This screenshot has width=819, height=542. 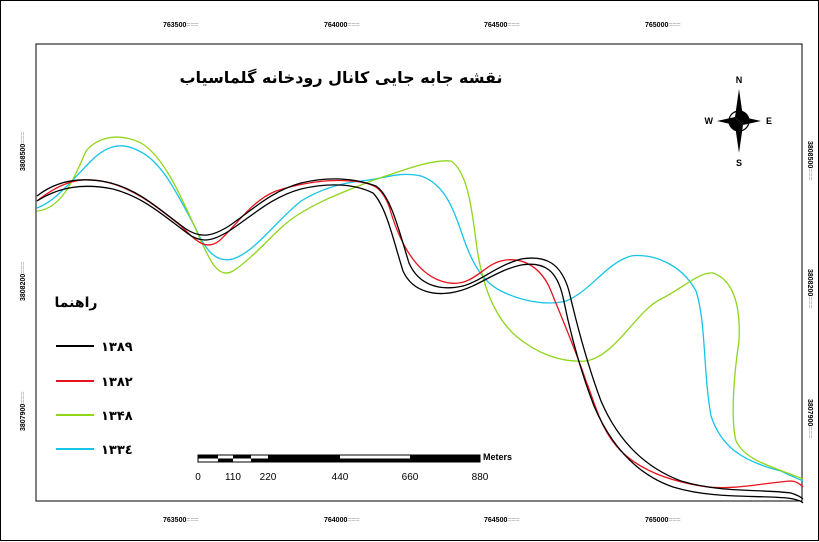 What do you see at coordinates (739, 163) in the screenshot?
I see `south-label: S` at bounding box center [739, 163].